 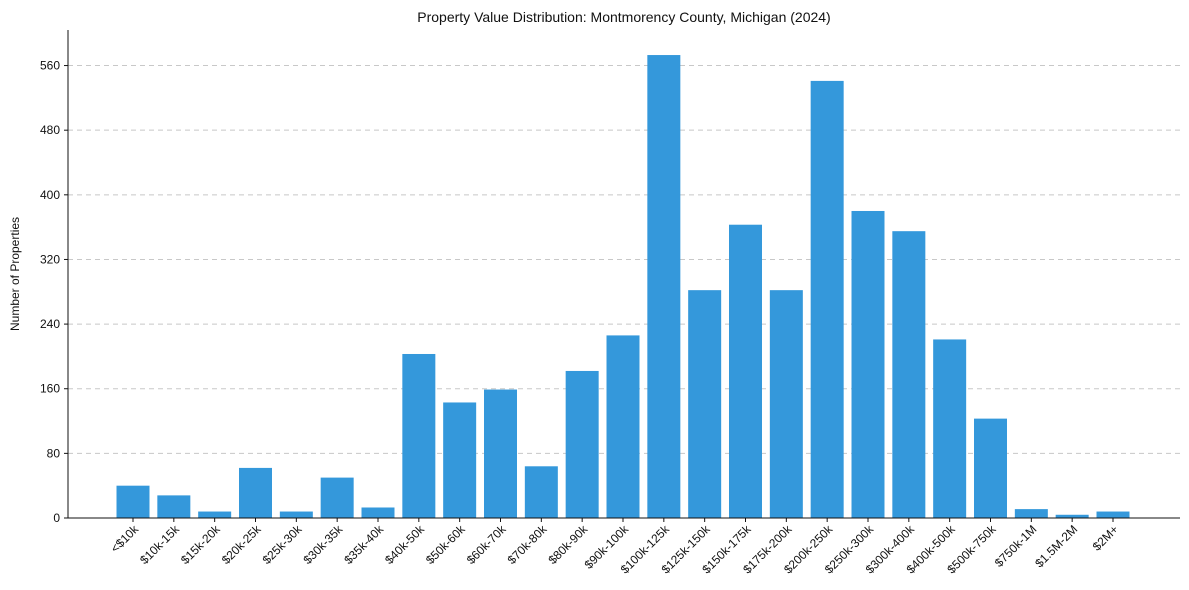 What do you see at coordinates (50, 389) in the screenshot?
I see `y-tick-label: 160` at bounding box center [50, 389].